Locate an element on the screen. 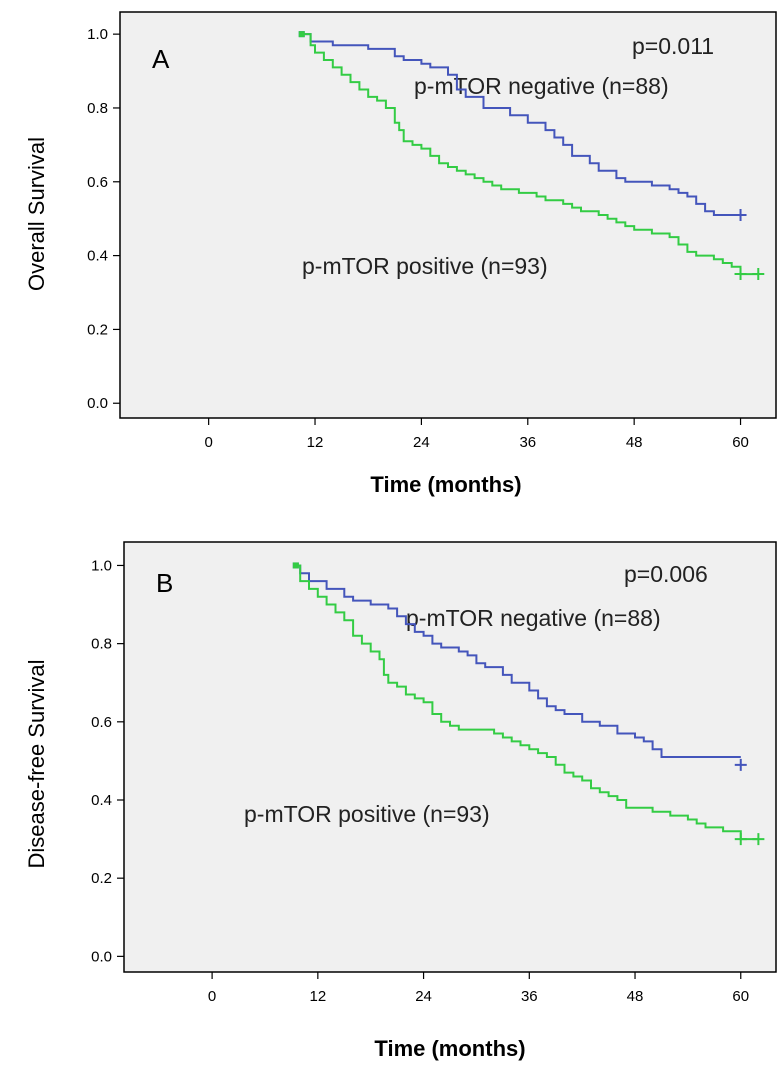 The height and width of the screenshot is (1065, 777). p-value-annotation-a: p=0.011 is located at coordinates (673, 46).